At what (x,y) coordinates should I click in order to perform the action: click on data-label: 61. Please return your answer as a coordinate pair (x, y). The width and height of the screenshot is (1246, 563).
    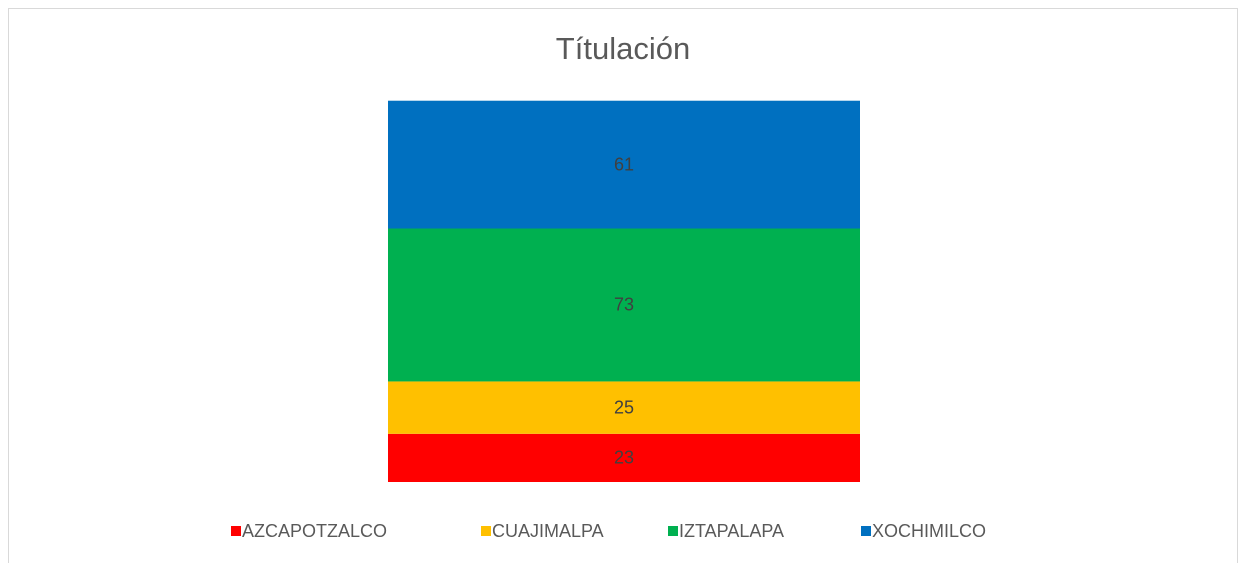
    Looking at the image, I should click on (624, 164).